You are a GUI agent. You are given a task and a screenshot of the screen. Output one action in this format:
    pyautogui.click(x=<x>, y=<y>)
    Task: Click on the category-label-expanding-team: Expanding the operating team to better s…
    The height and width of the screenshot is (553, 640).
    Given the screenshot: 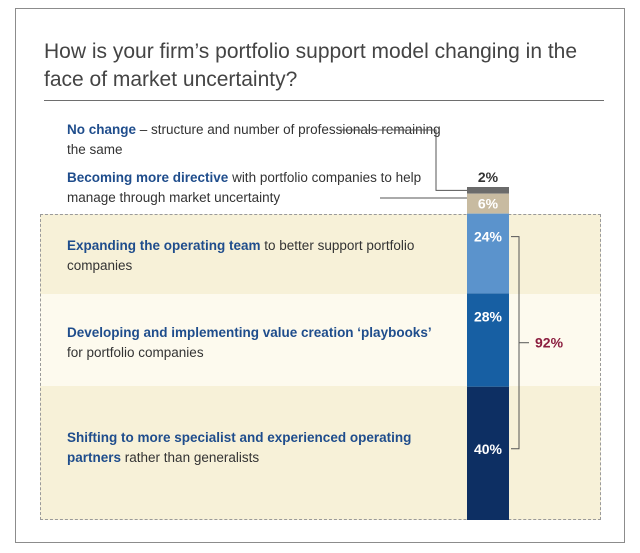 What is the action you would take?
    pyautogui.click(x=257, y=256)
    